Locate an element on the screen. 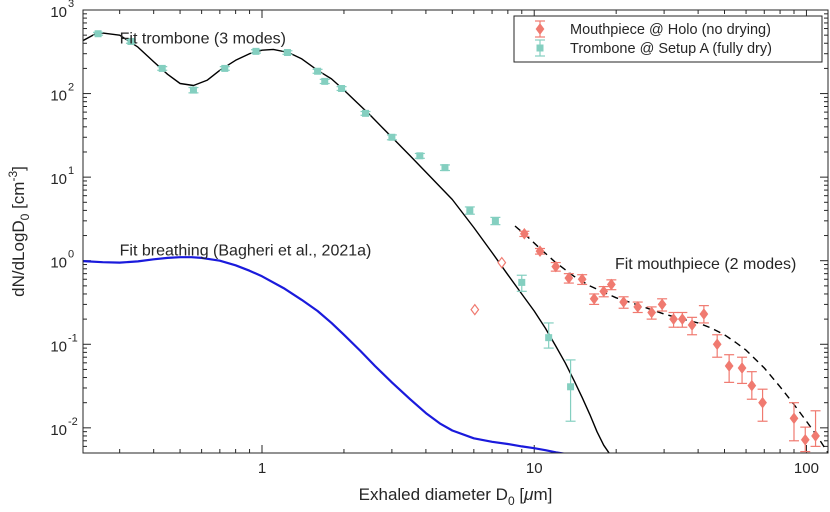  legend-box is located at coordinates (668, 39).